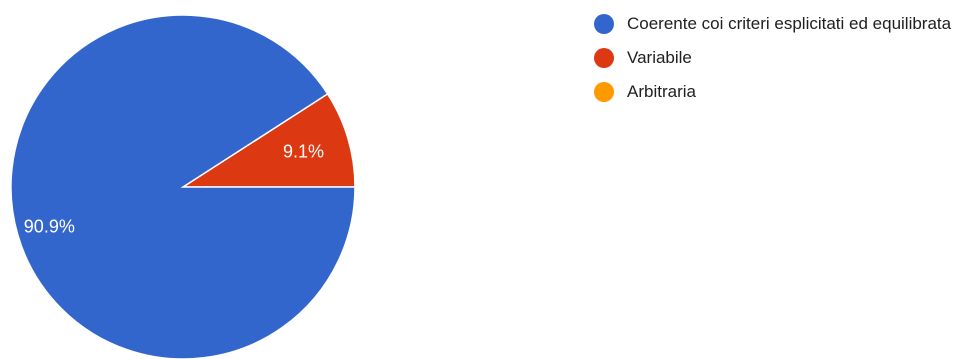 This screenshot has width=958, height=359. Describe the element at coordinates (268, 140) in the screenshot. I see `pie-slice-variabile` at that location.